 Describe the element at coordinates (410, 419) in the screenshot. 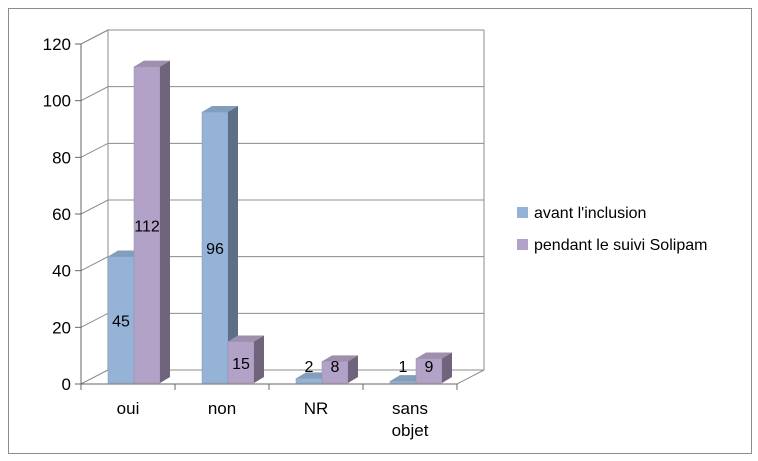

I see `x-category-label: sans objet` at that location.